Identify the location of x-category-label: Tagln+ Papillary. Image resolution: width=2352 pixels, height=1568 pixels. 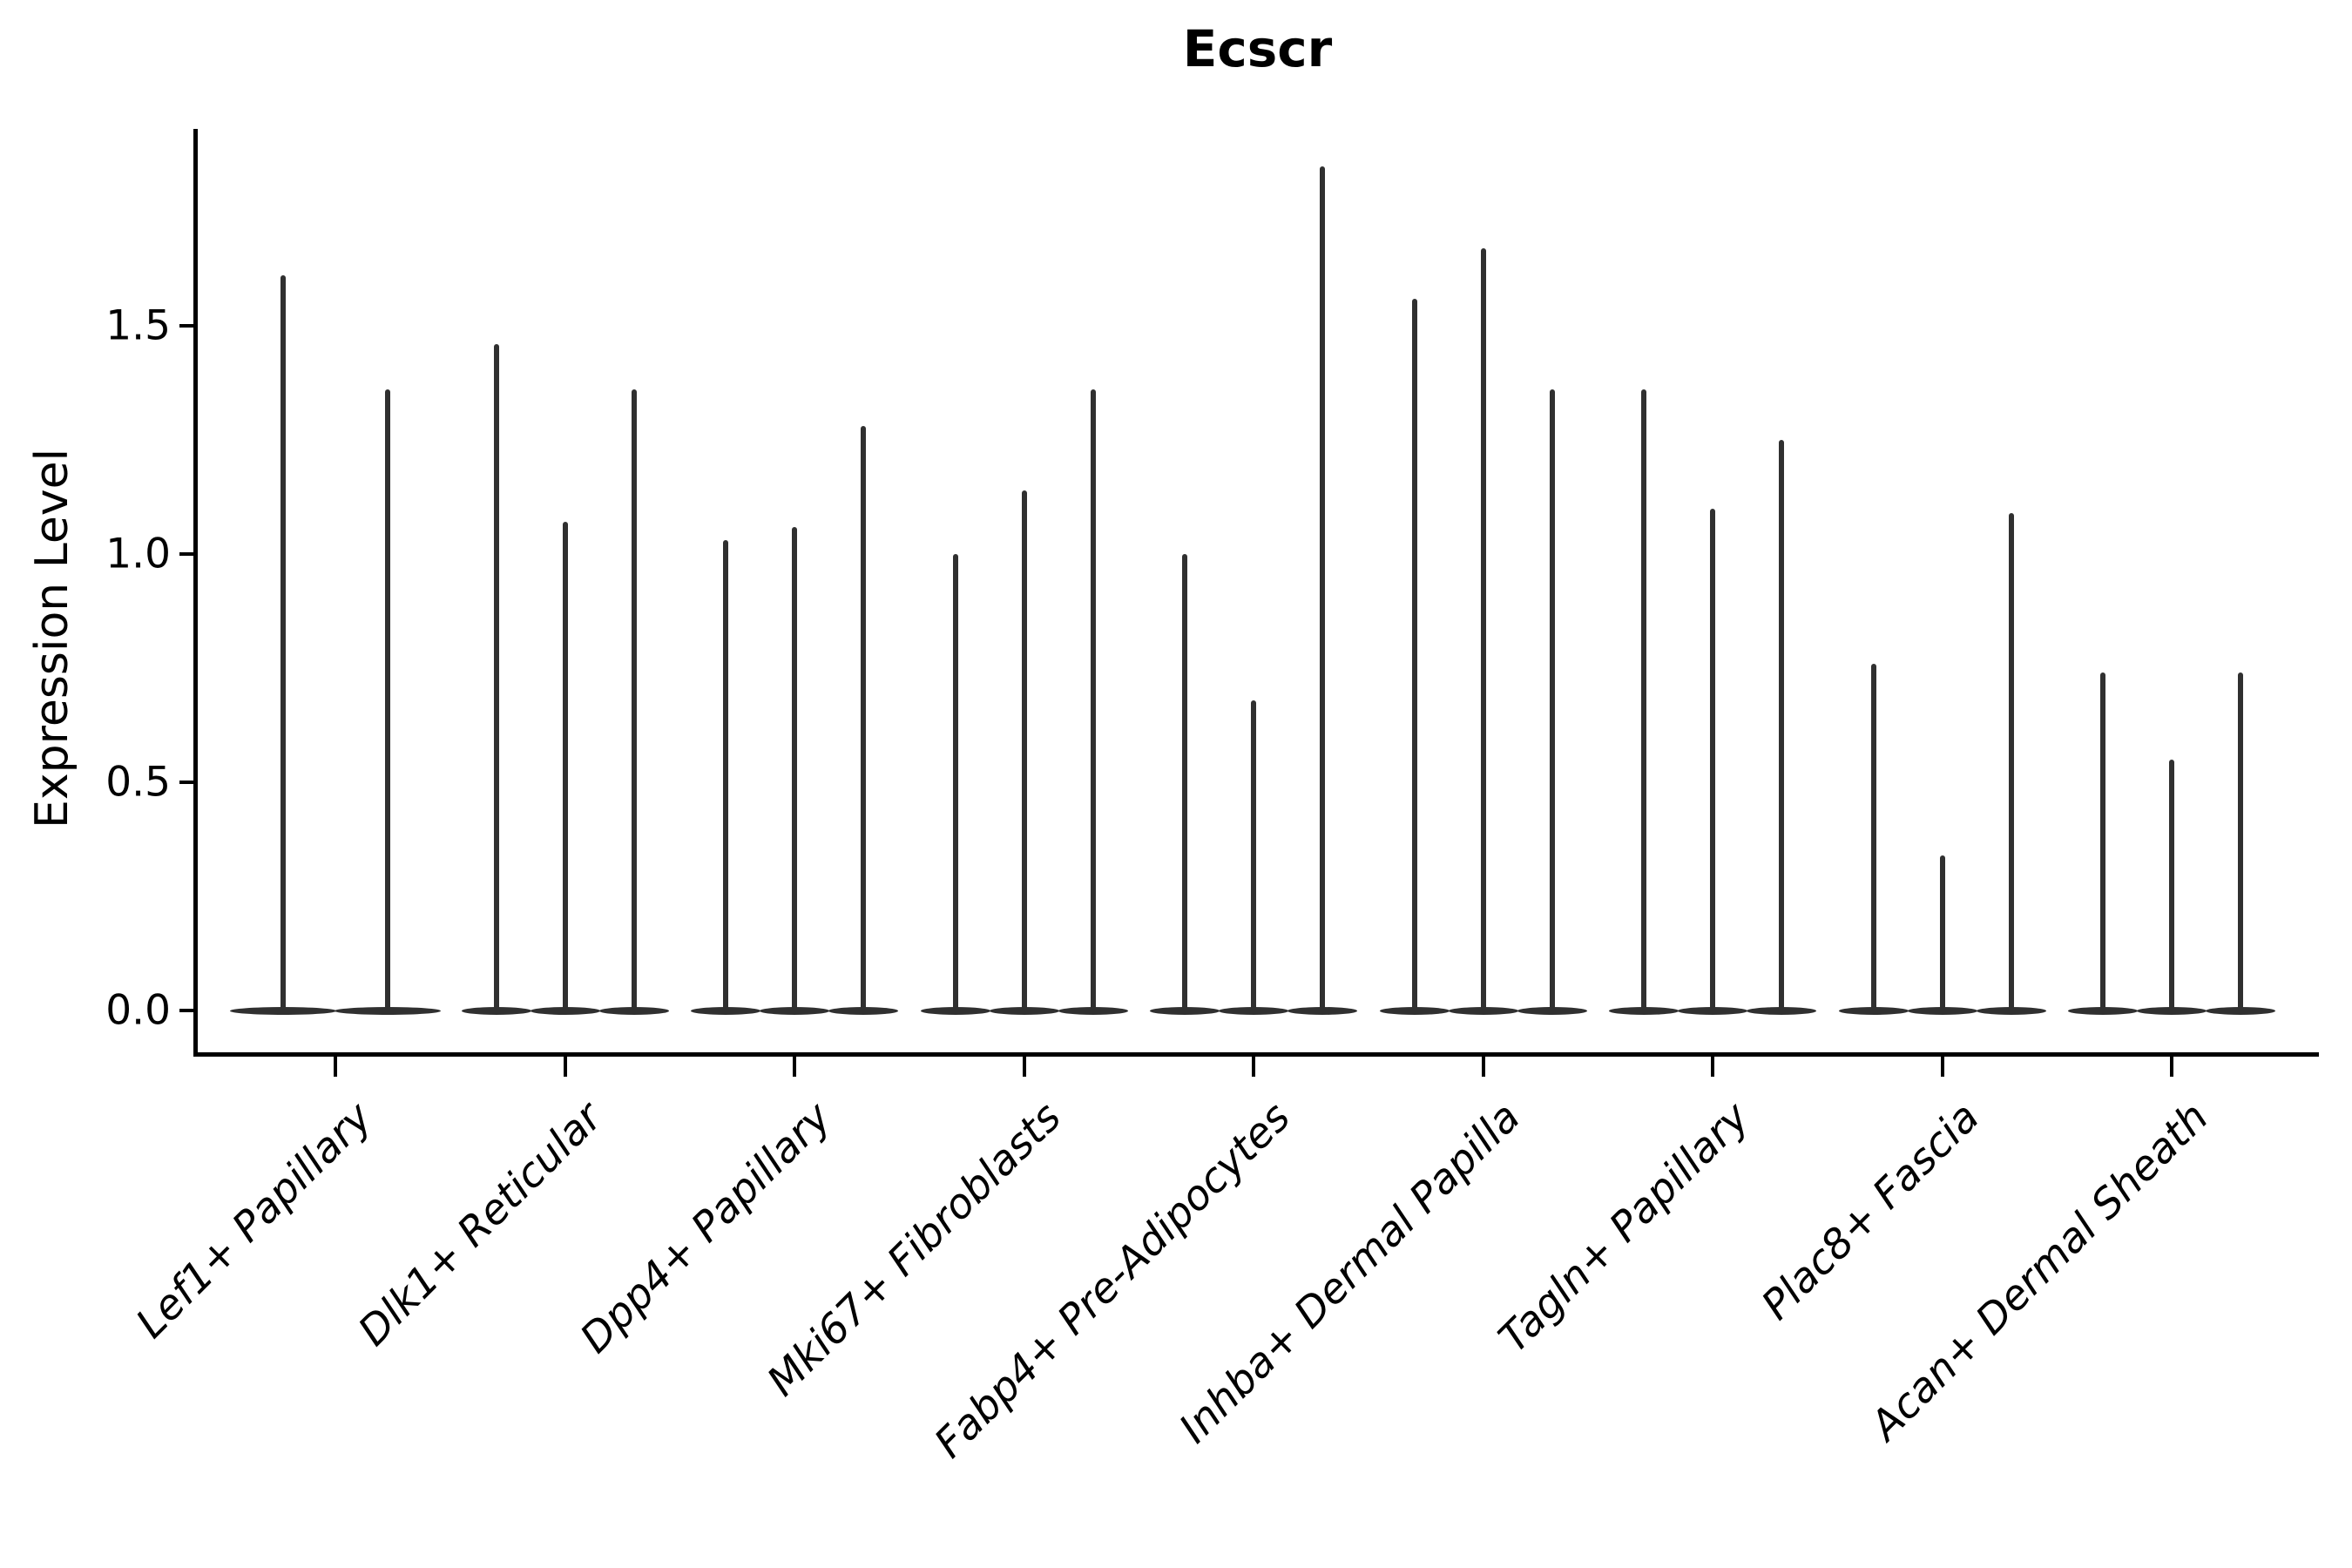
(1625, 1227).